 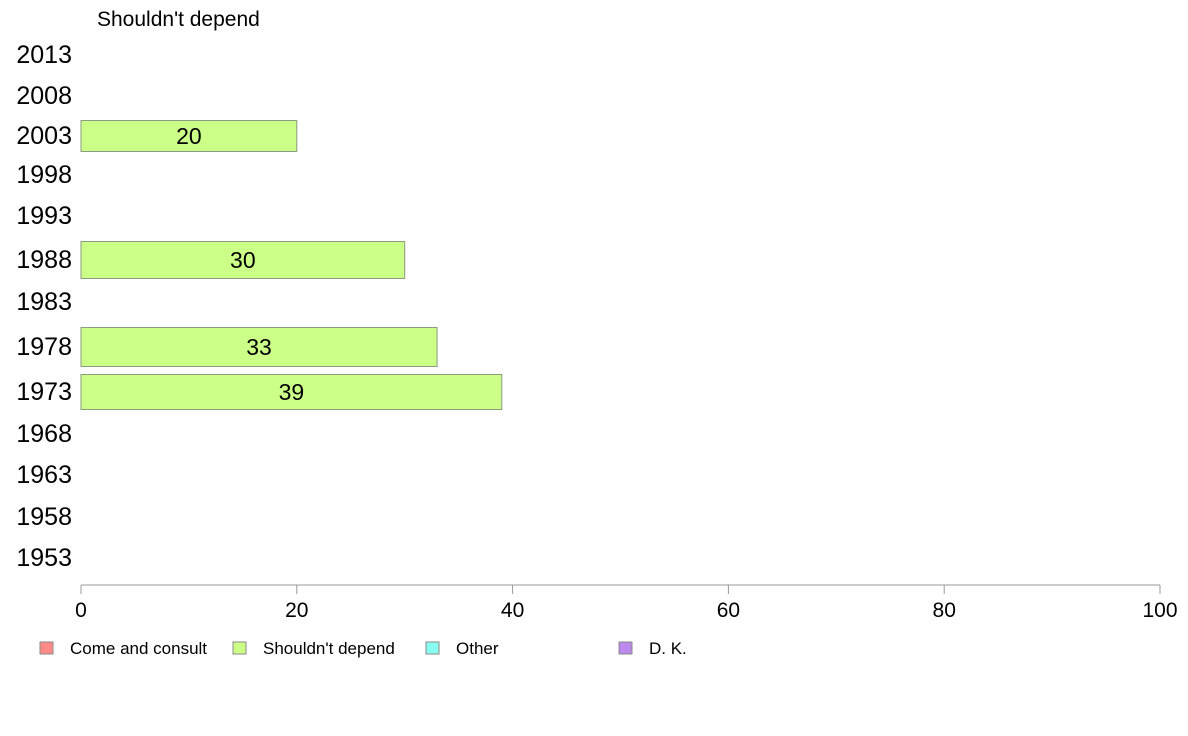 What do you see at coordinates (44, 136) in the screenshot?
I see `y-tick-label: 2003` at bounding box center [44, 136].